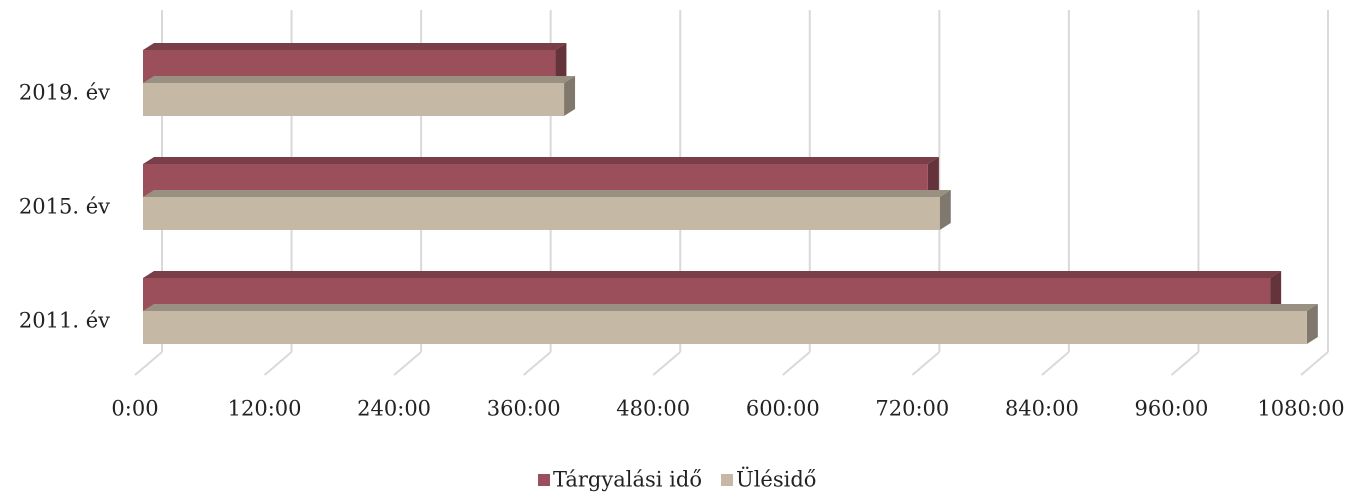  Describe the element at coordinates (1300, 409) in the screenshot. I see `x-tick-label: 1080:00` at that location.